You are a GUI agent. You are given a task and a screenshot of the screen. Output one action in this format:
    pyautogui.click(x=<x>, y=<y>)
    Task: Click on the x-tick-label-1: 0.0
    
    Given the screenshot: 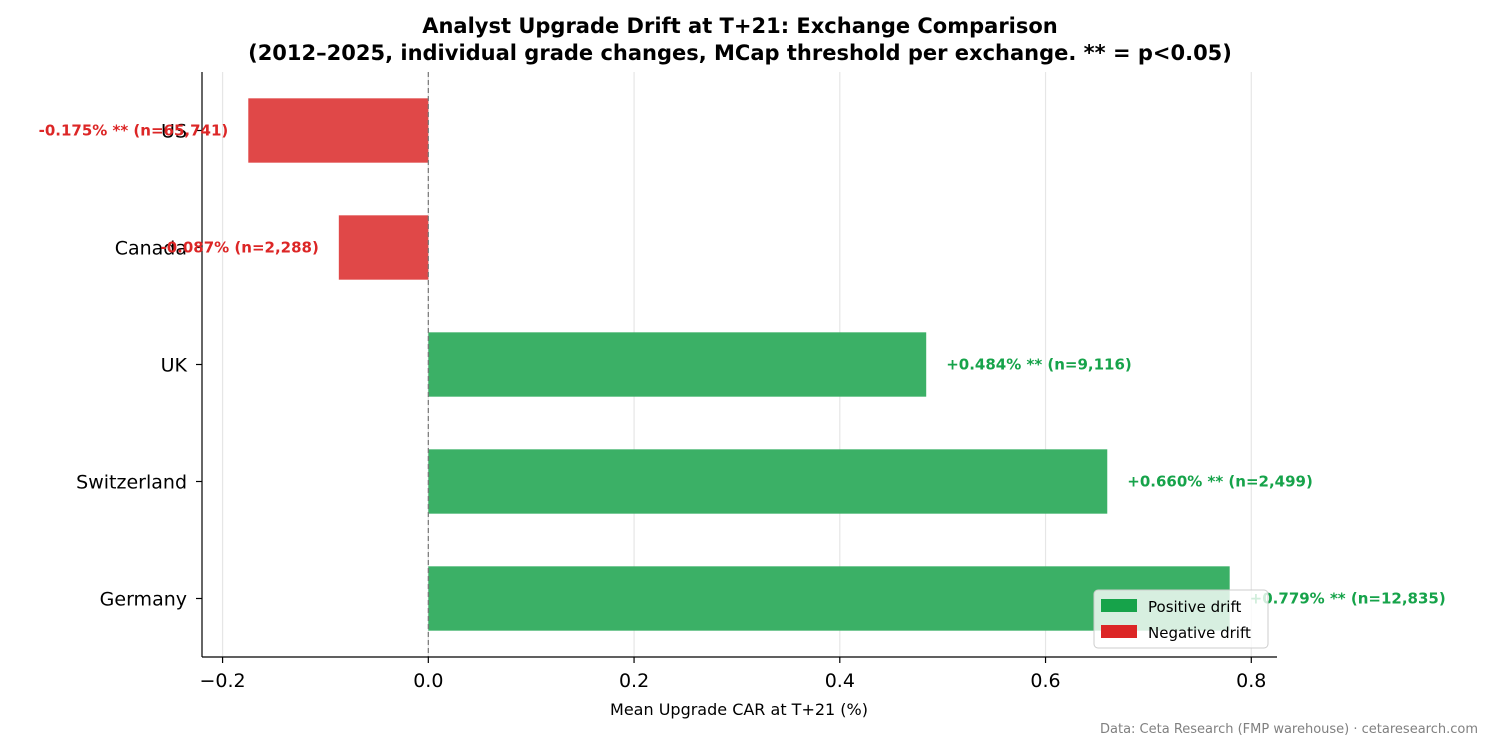 What is the action you would take?
    pyautogui.click(x=428, y=681)
    